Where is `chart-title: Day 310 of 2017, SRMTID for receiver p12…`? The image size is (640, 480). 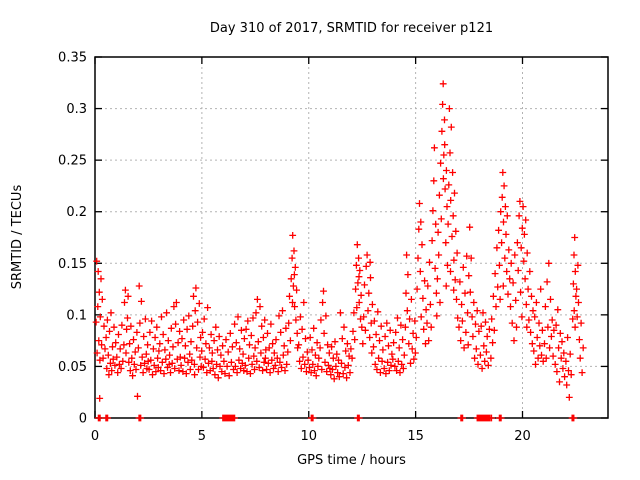 chart-title: Day 310 of 2017, SRMTID for receiver p12… is located at coordinates (351, 28).